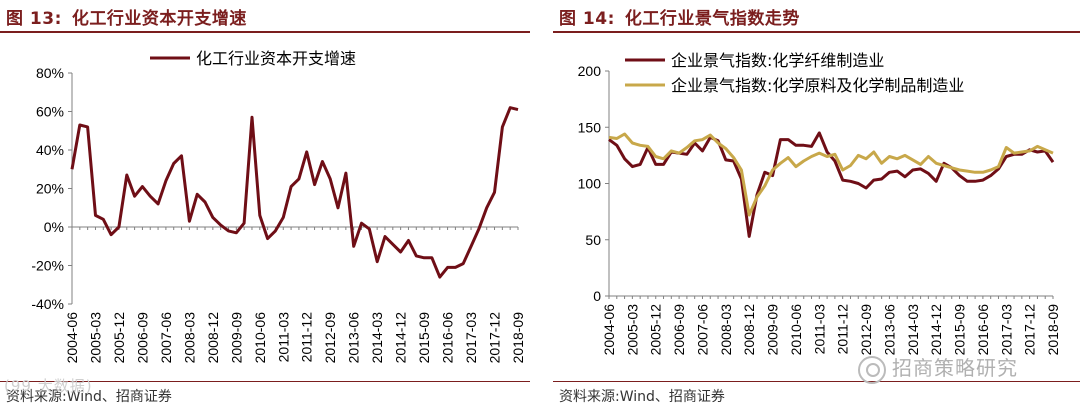 The width and height of the screenshot is (1080, 414). I want to click on y-tick-label: 200, so click(590, 71).